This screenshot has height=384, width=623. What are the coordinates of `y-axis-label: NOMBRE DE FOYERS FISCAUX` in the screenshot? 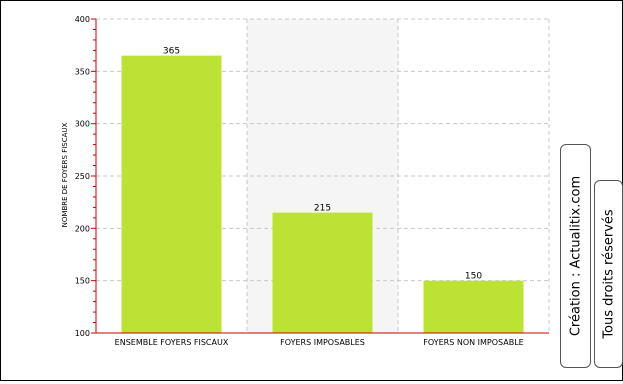 It's located at (65, 174).